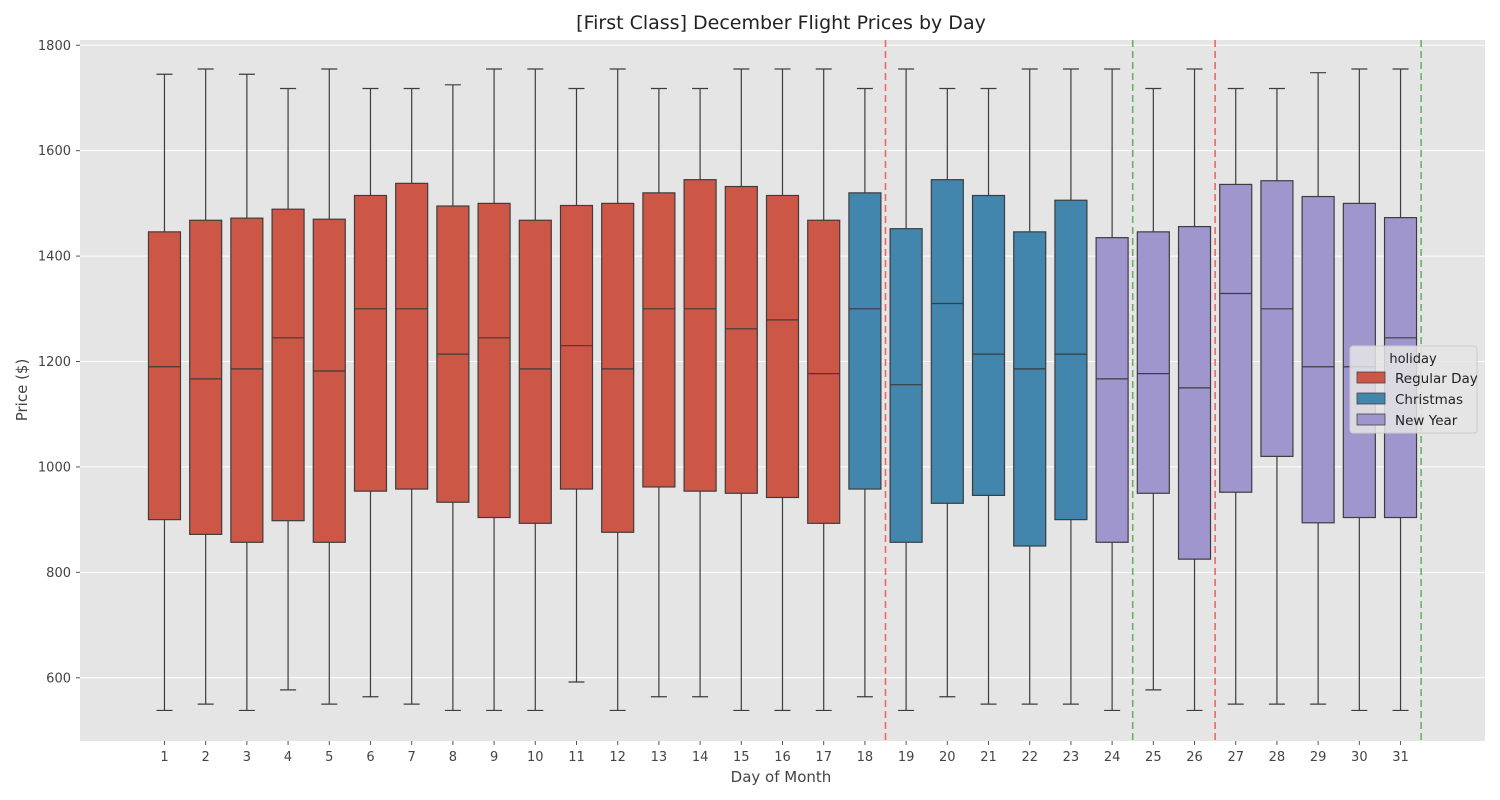 The height and width of the screenshot is (800, 1500). Describe the element at coordinates (1153, 757) in the screenshot. I see `x-tick-label: 25` at that location.